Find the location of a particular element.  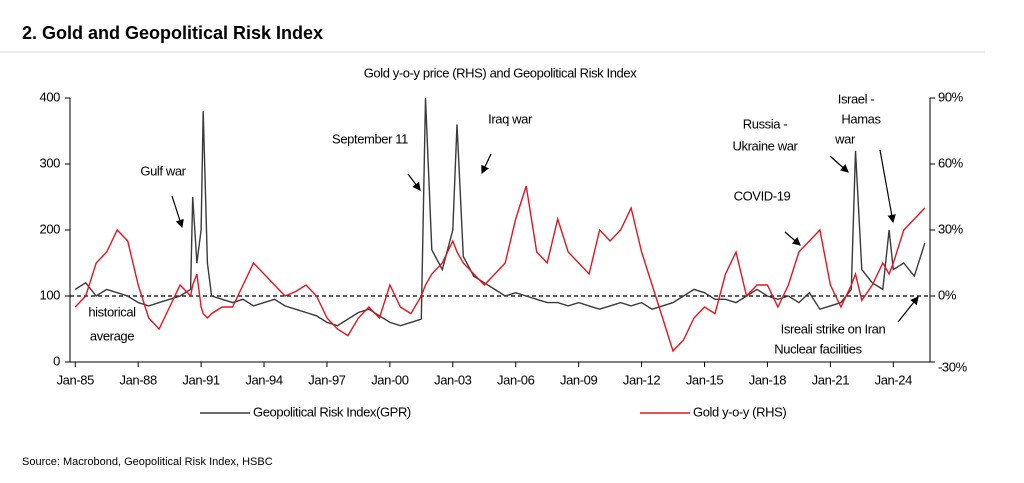

annotation: Gulf war is located at coordinates (163, 170).